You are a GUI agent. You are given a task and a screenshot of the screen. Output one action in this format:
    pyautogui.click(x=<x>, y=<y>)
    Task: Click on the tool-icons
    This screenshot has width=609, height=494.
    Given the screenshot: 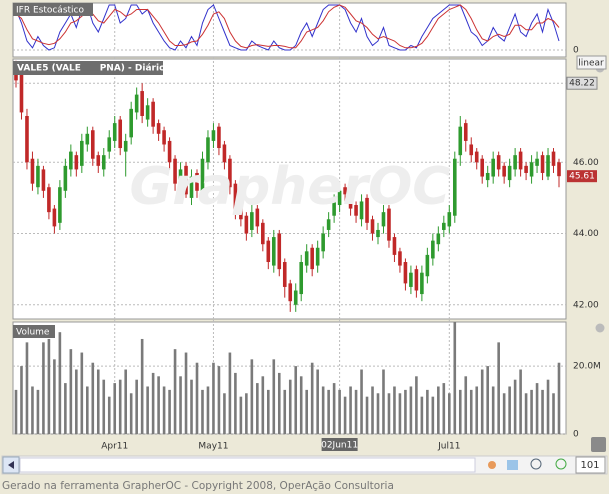 What is the action you would take?
    pyautogui.click(x=527, y=464)
    